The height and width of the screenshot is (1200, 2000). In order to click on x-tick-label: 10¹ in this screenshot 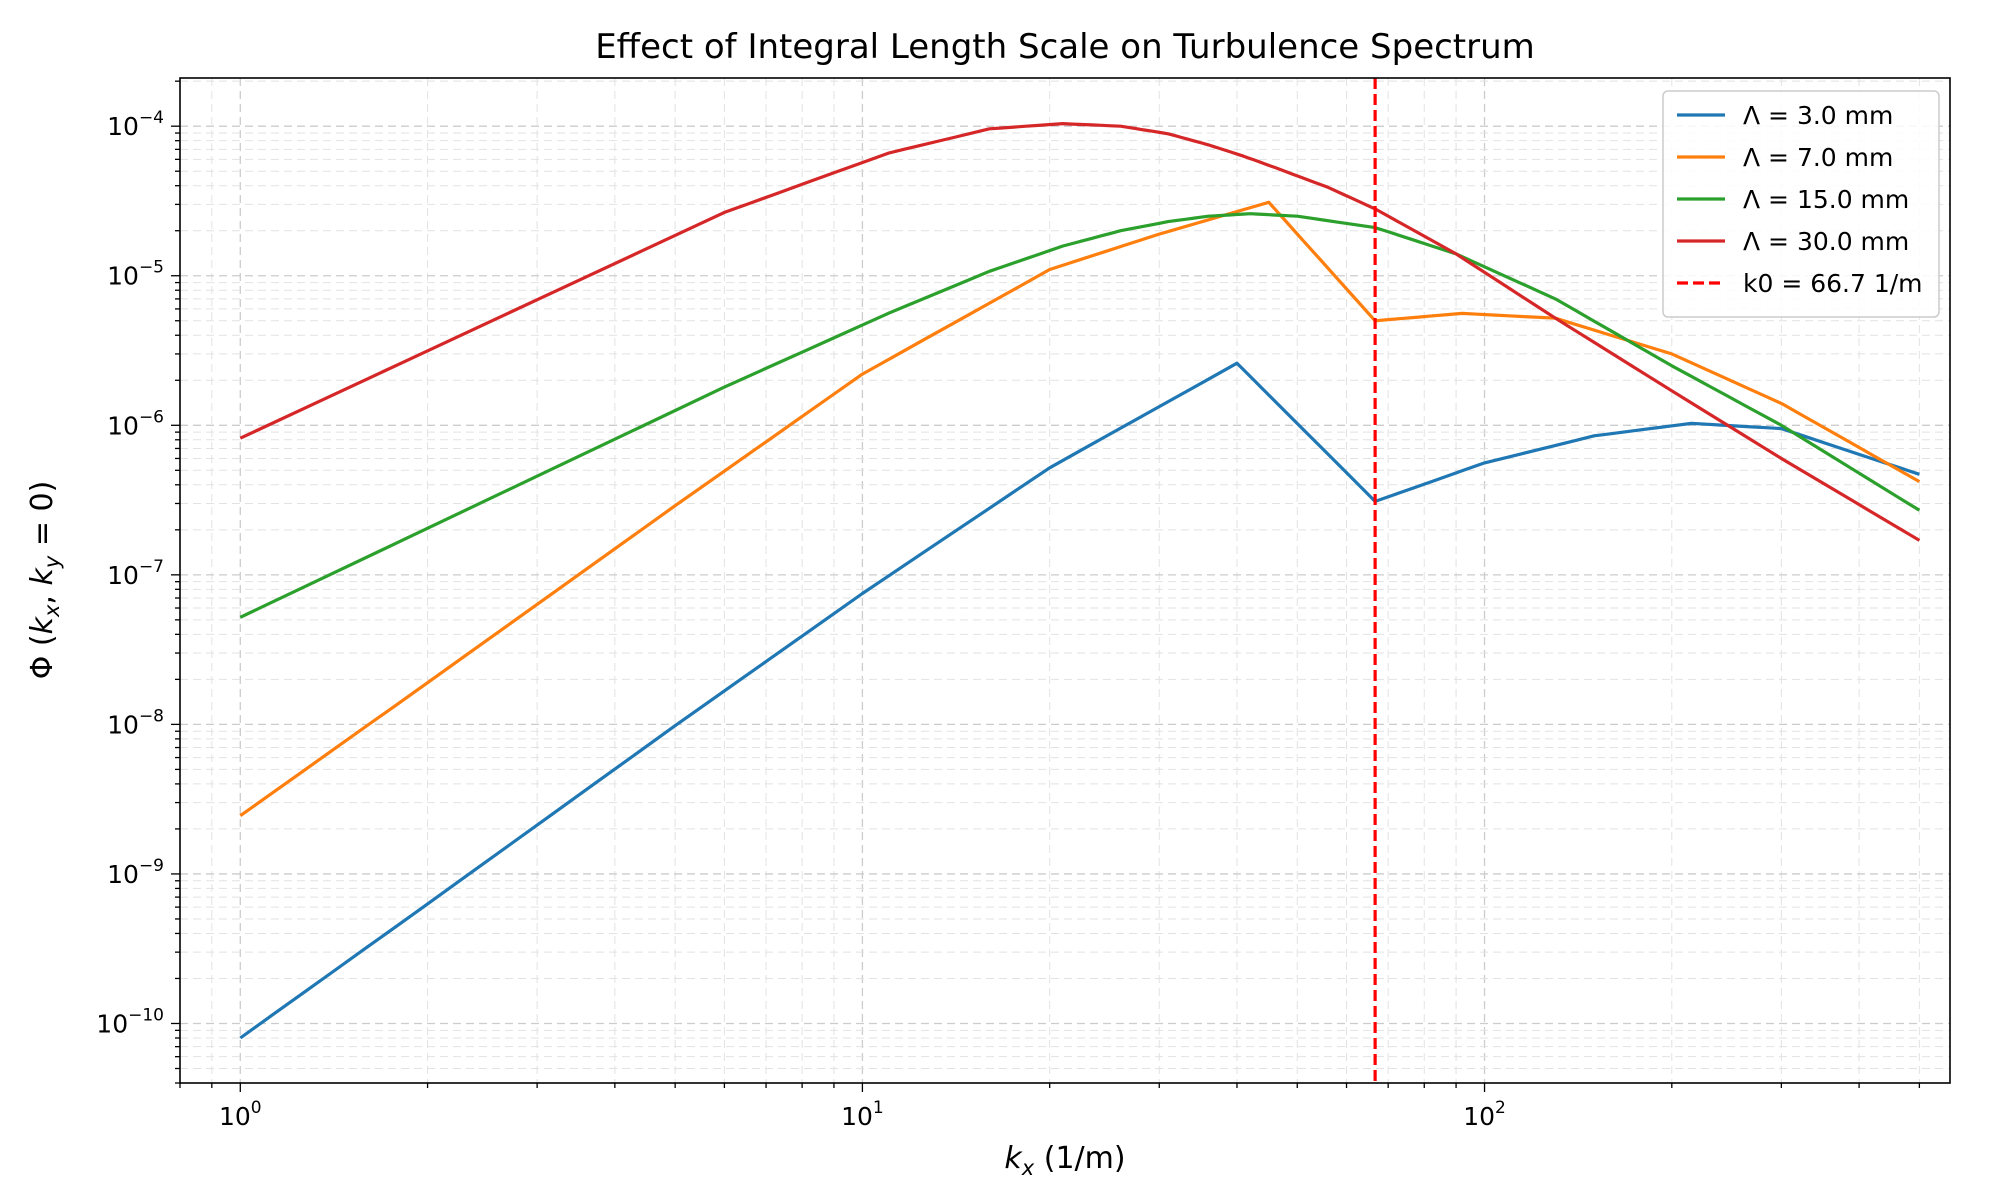, I will do `click(862, 1114)`.